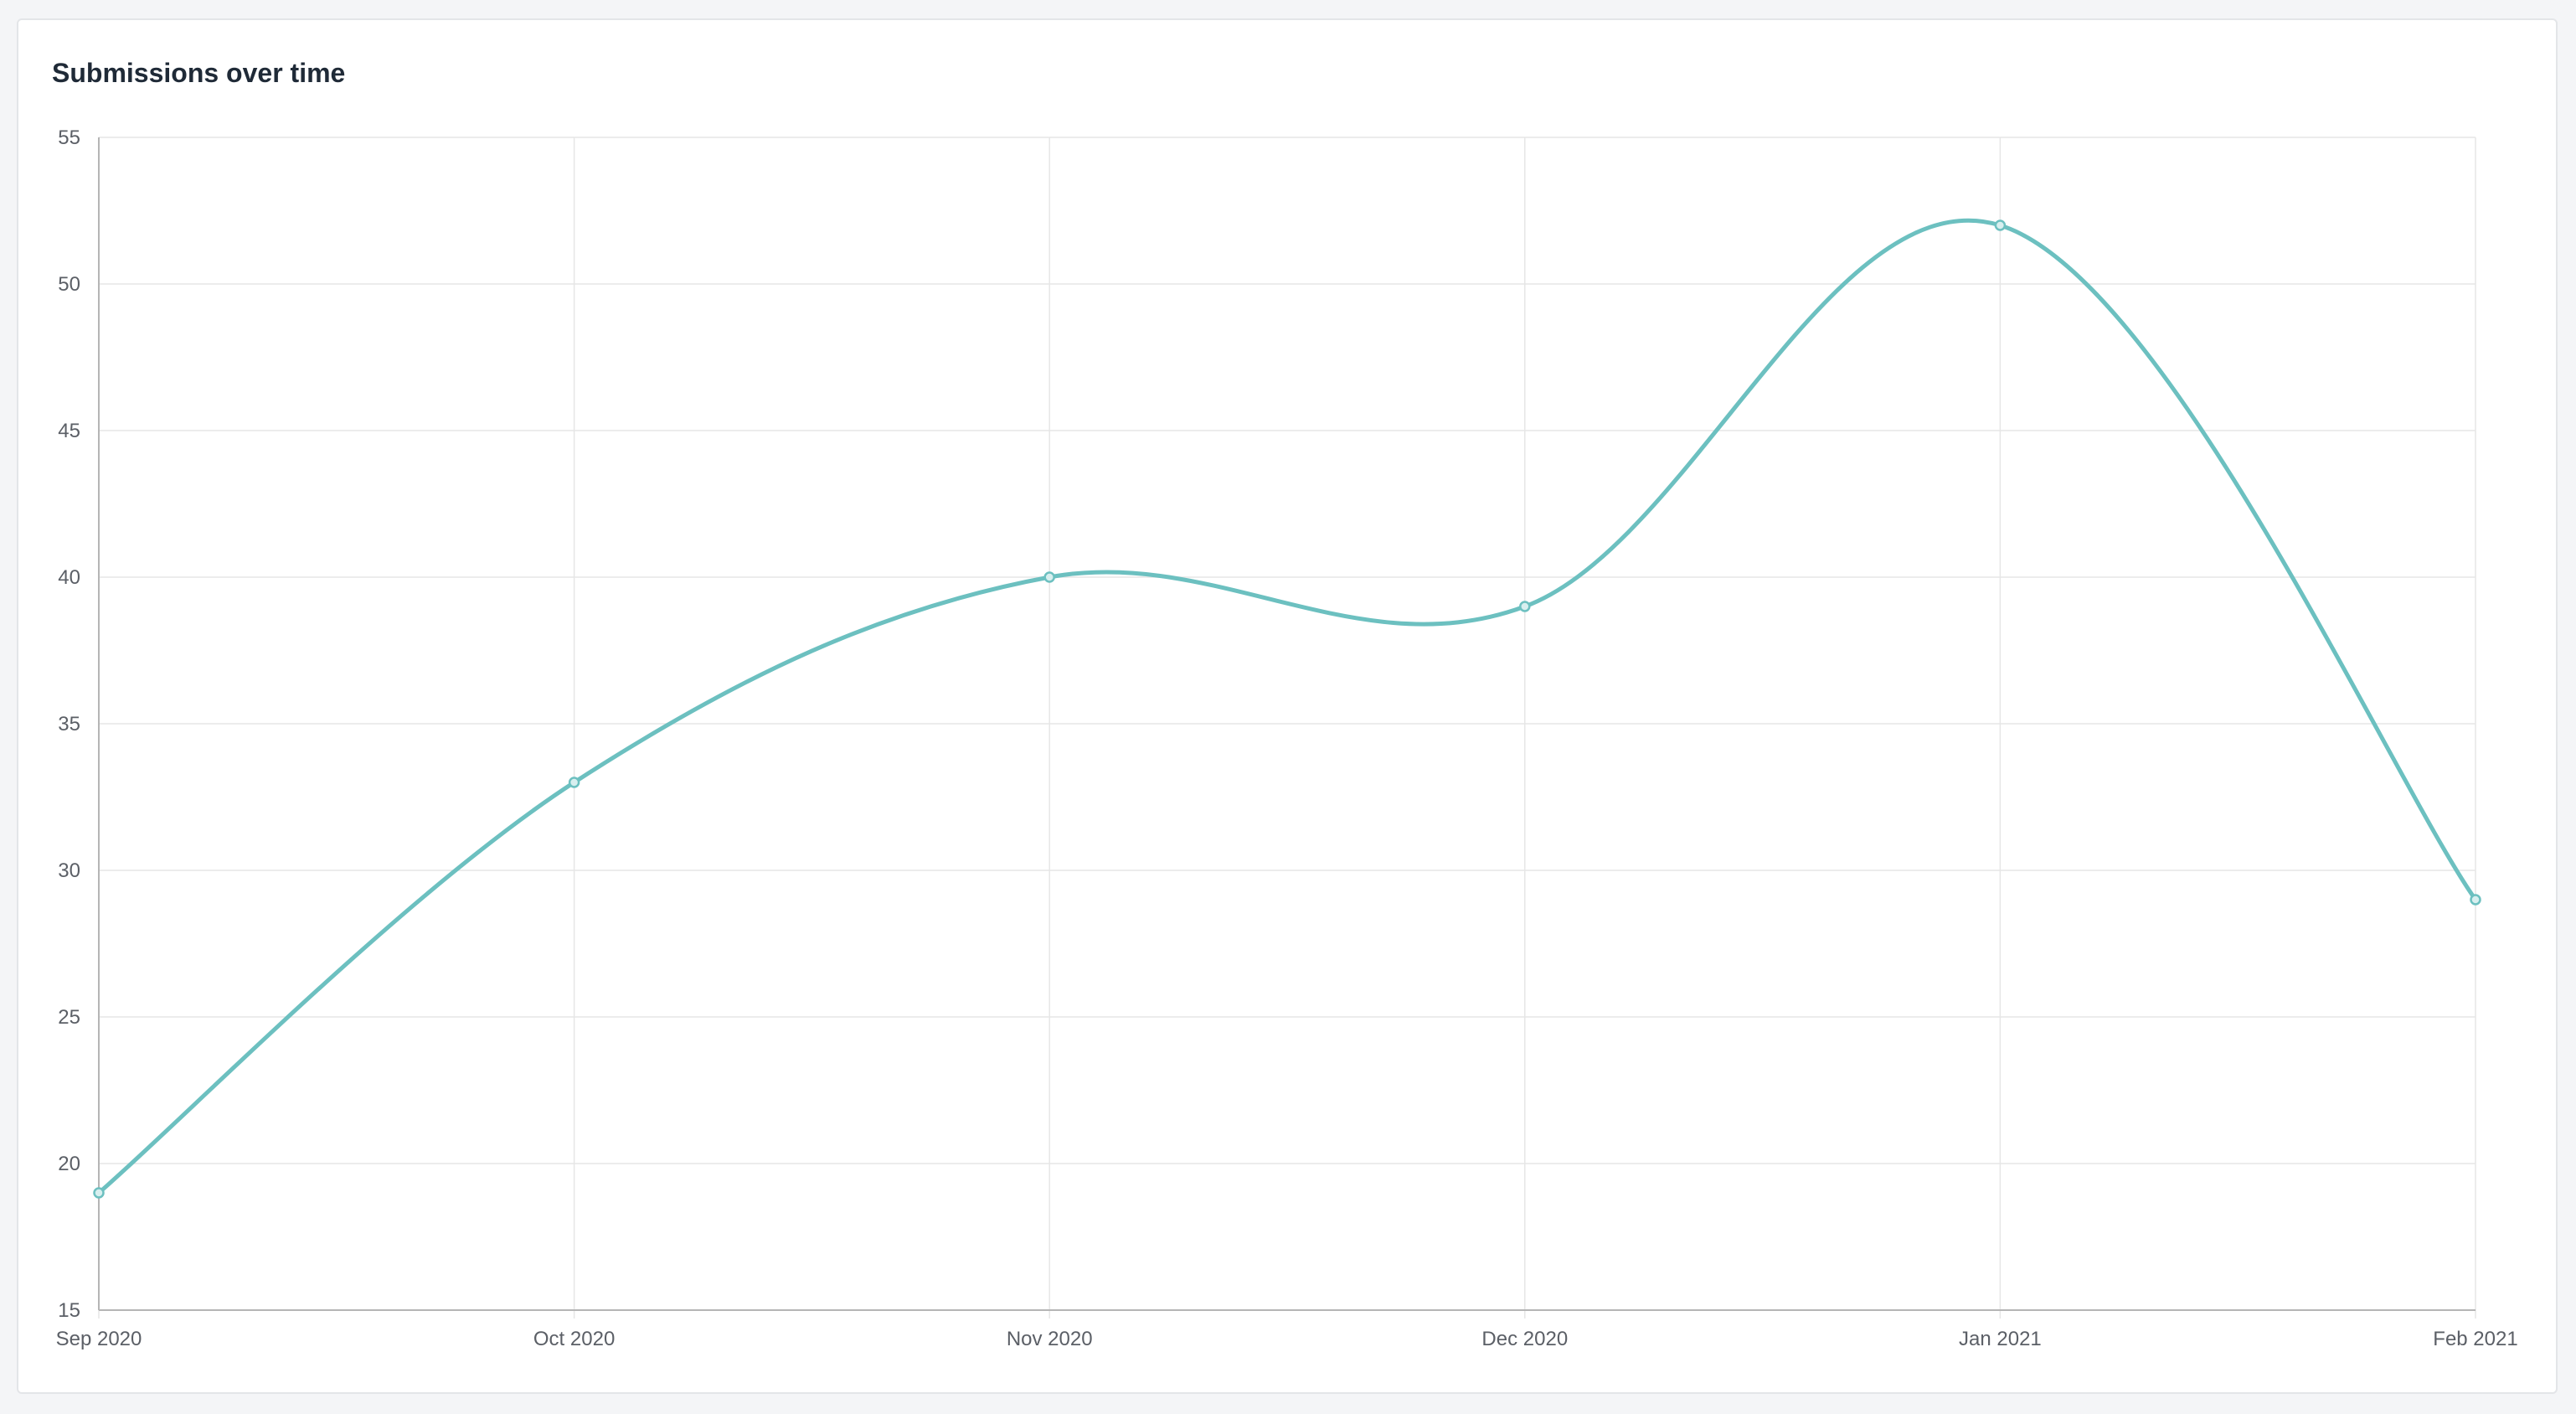 The image size is (2576, 1414). What do you see at coordinates (2000, 1339) in the screenshot?
I see `x-tick-label: Jan 2021` at bounding box center [2000, 1339].